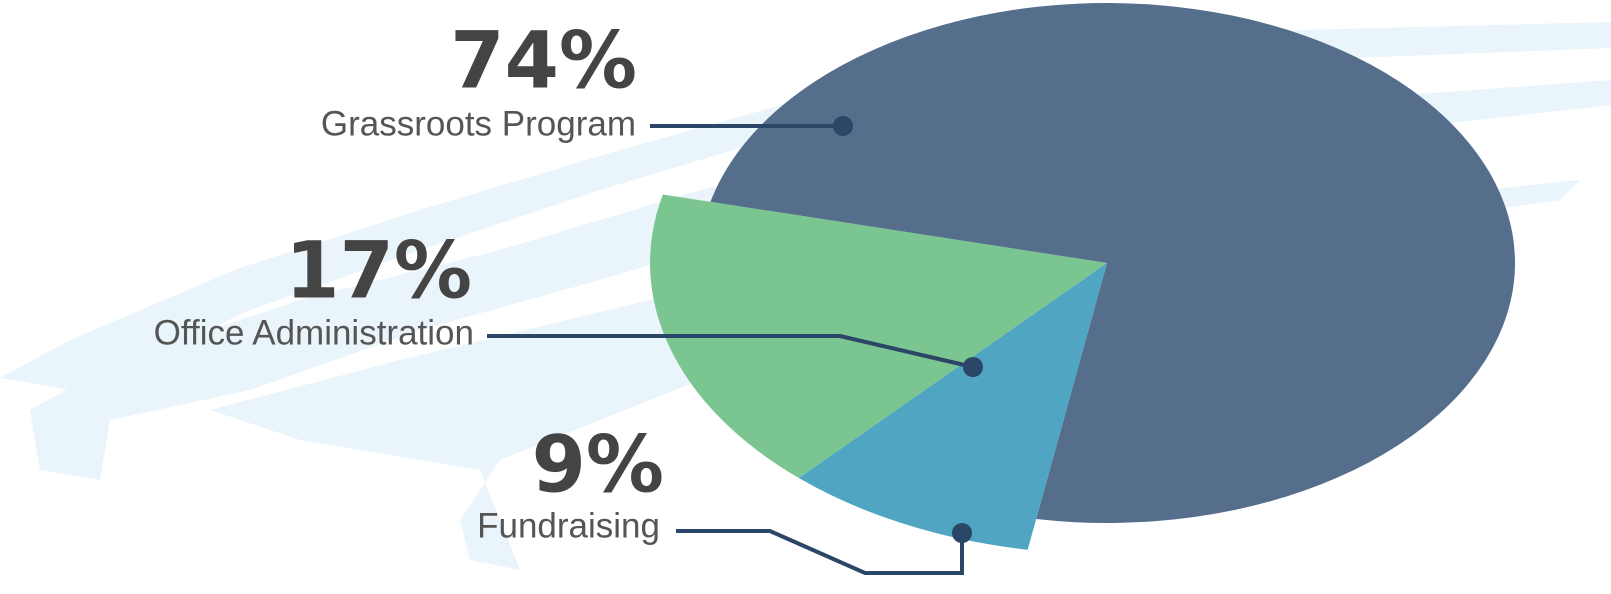 The width and height of the screenshot is (1611, 594). I want to click on category-label: Fundraising, so click(568, 525).